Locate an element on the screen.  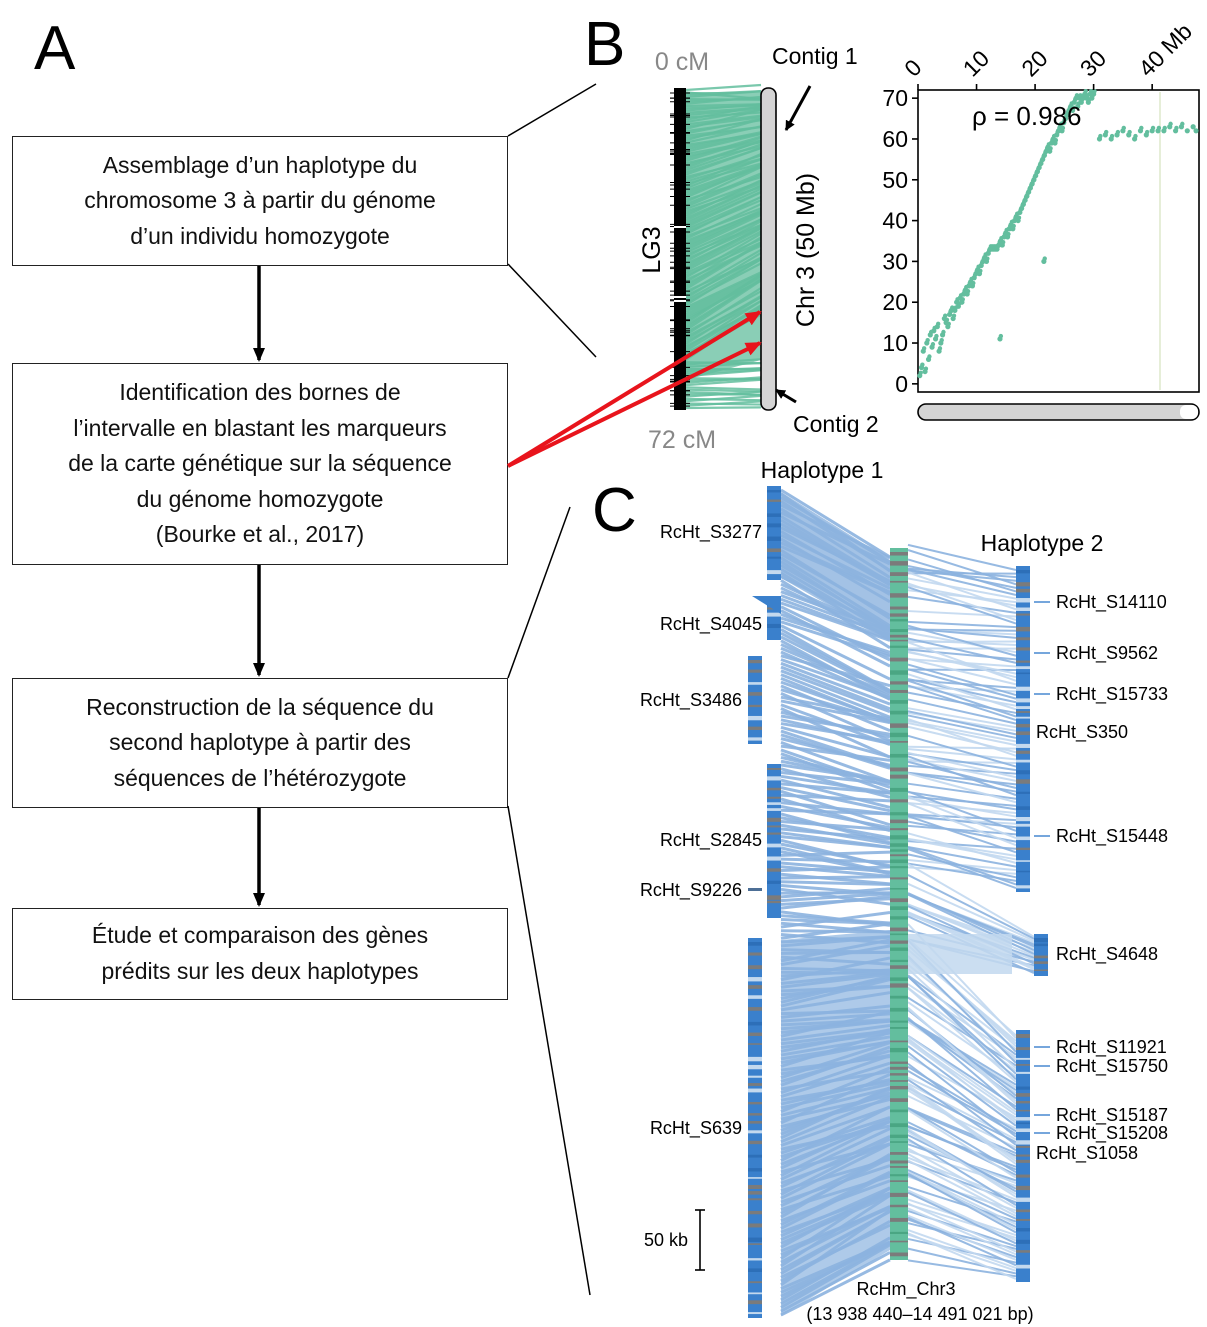
panel-letter-a: A is located at coordinates (55, 48).